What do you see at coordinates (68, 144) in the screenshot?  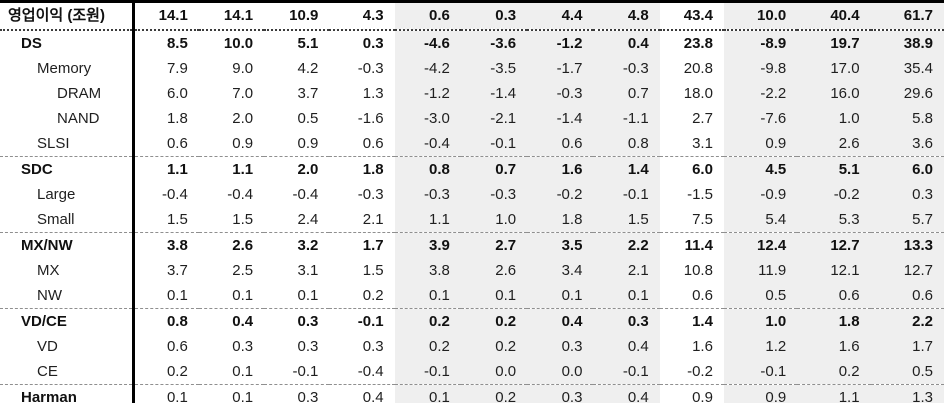 I see `row-label: SLSI` at bounding box center [68, 144].